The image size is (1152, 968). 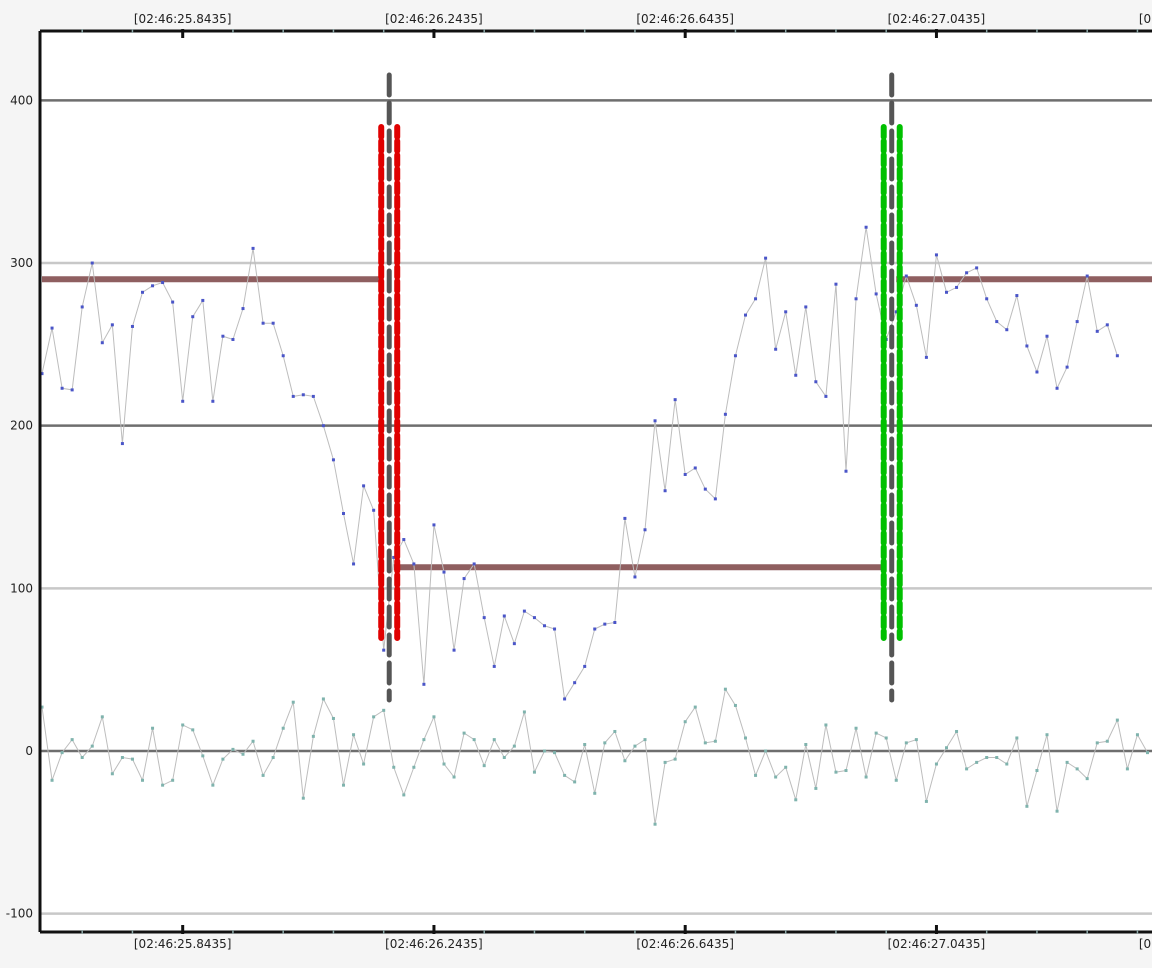 I want to click on x-tick-label-top: [02:46:27.0435], so click(x=937, y=19).